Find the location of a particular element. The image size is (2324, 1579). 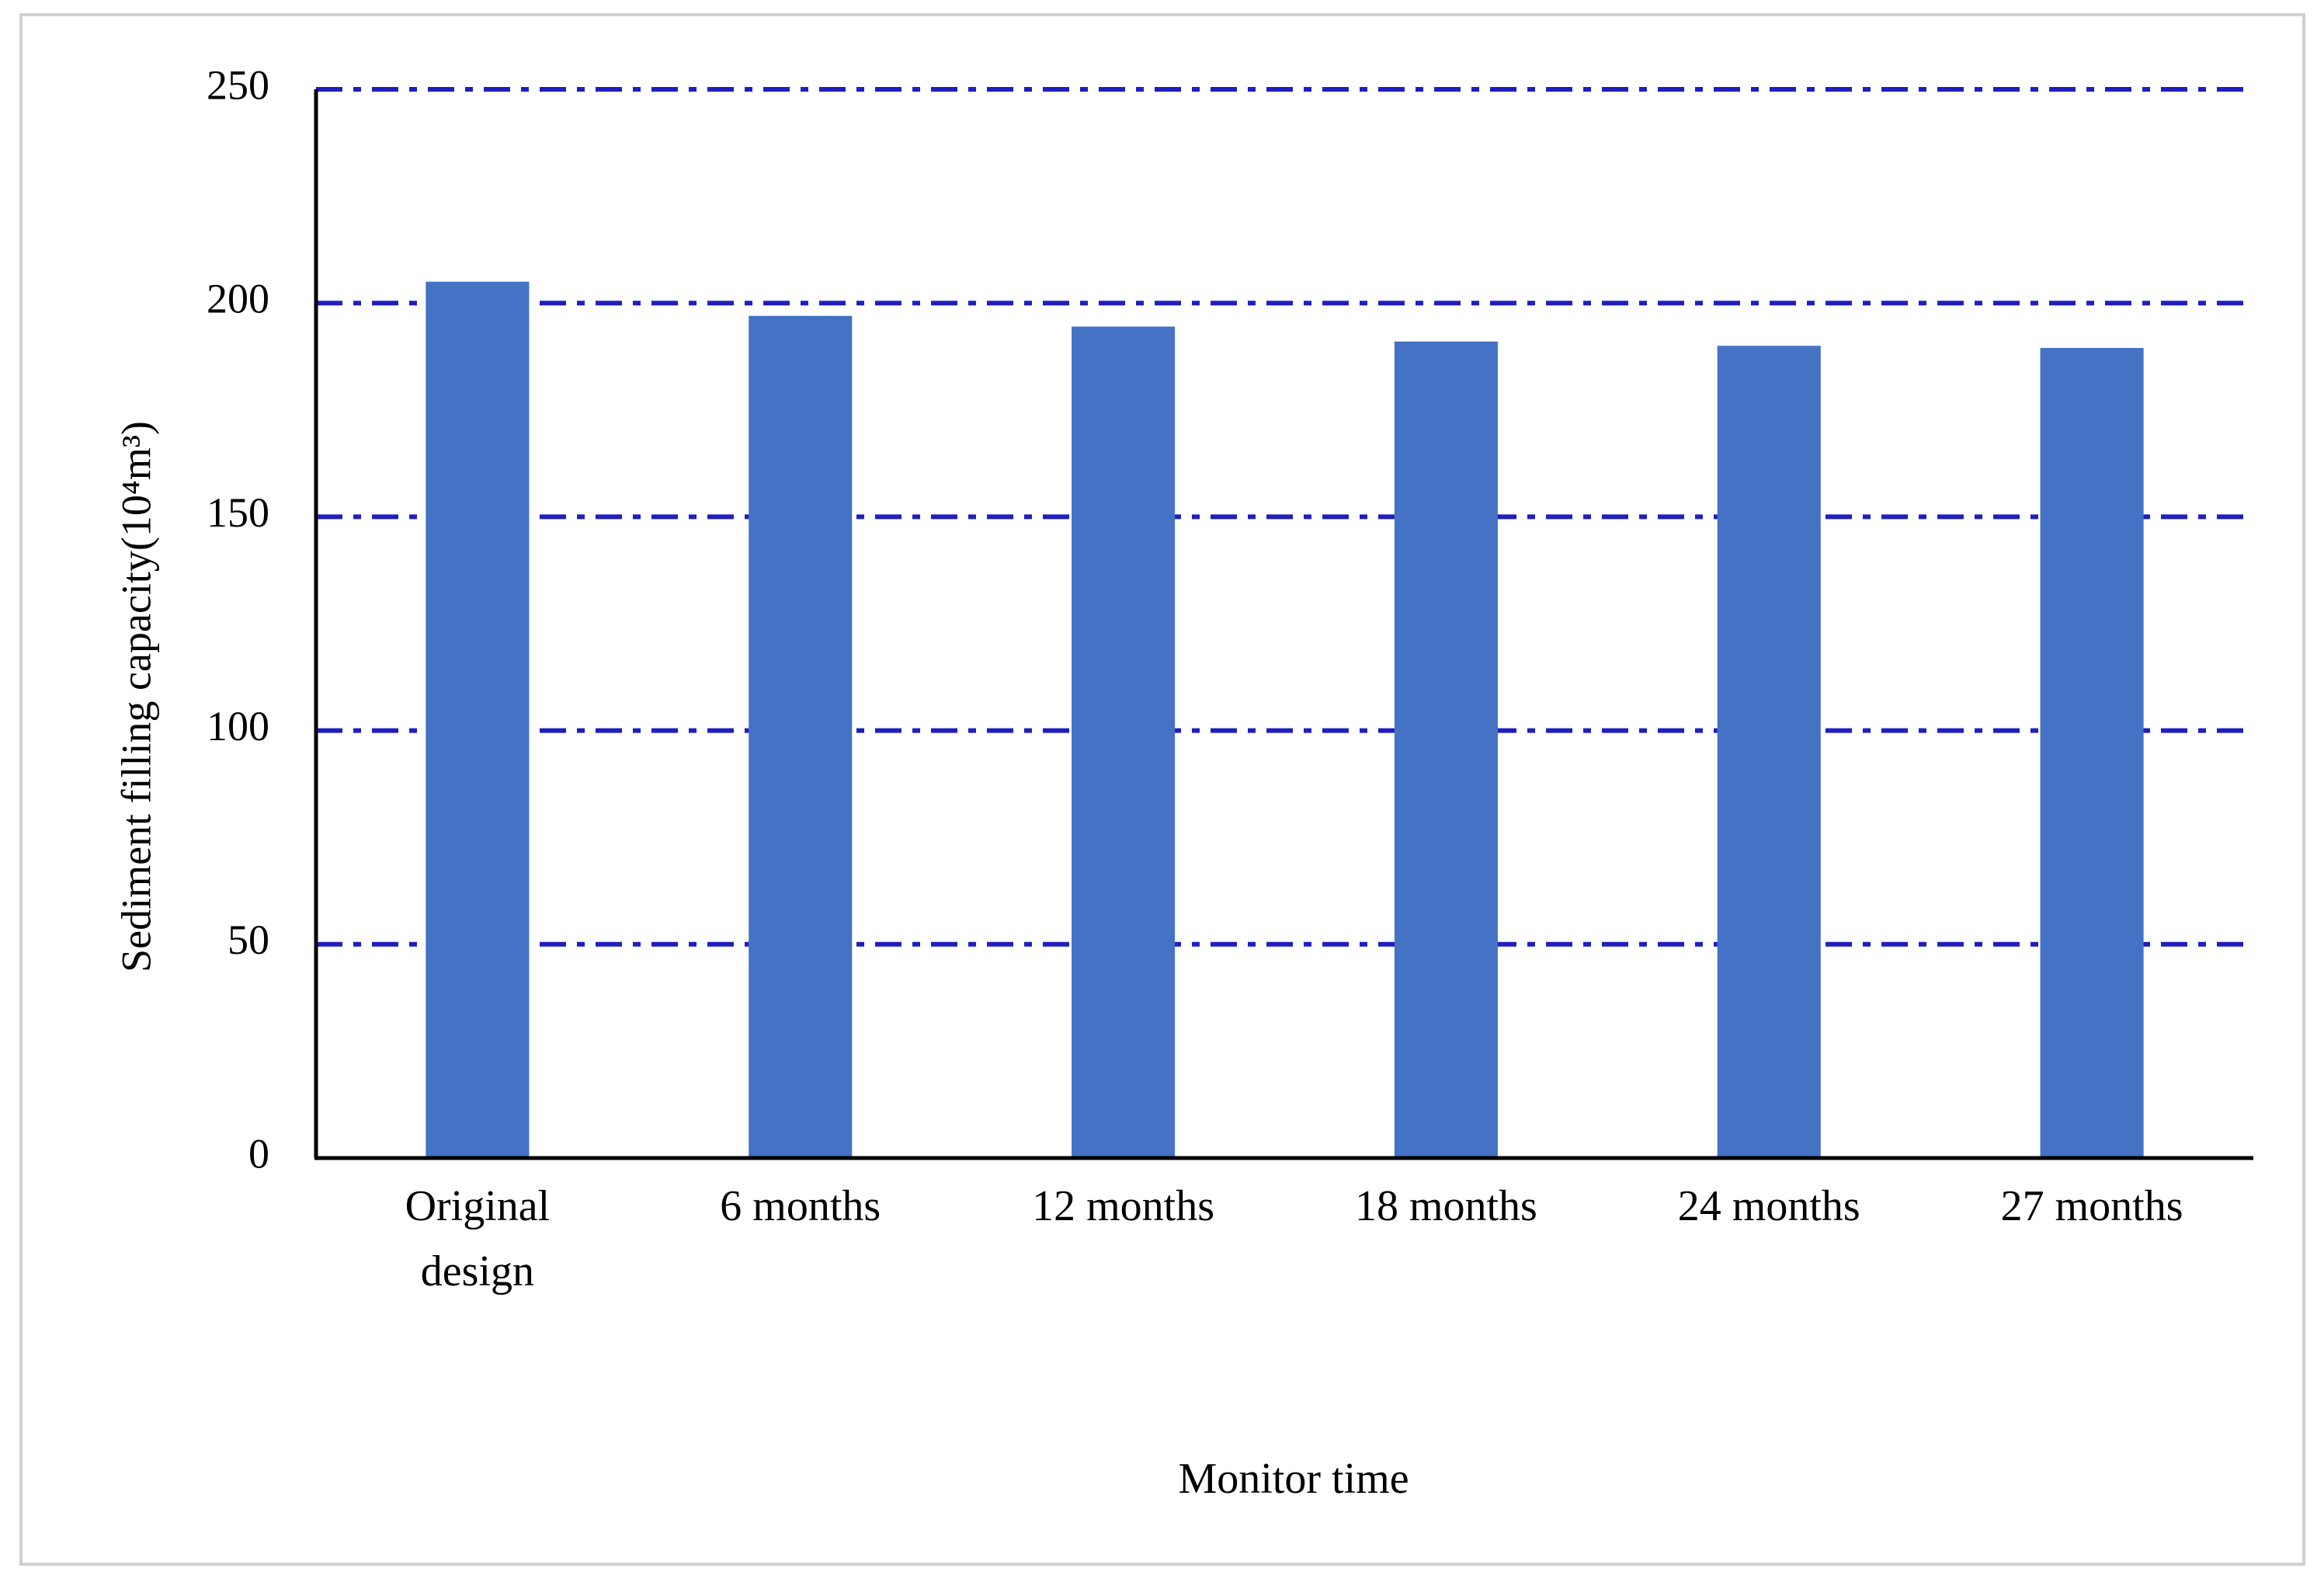

x-tick-label: 24 months is located at coordinates (1769, 1206).